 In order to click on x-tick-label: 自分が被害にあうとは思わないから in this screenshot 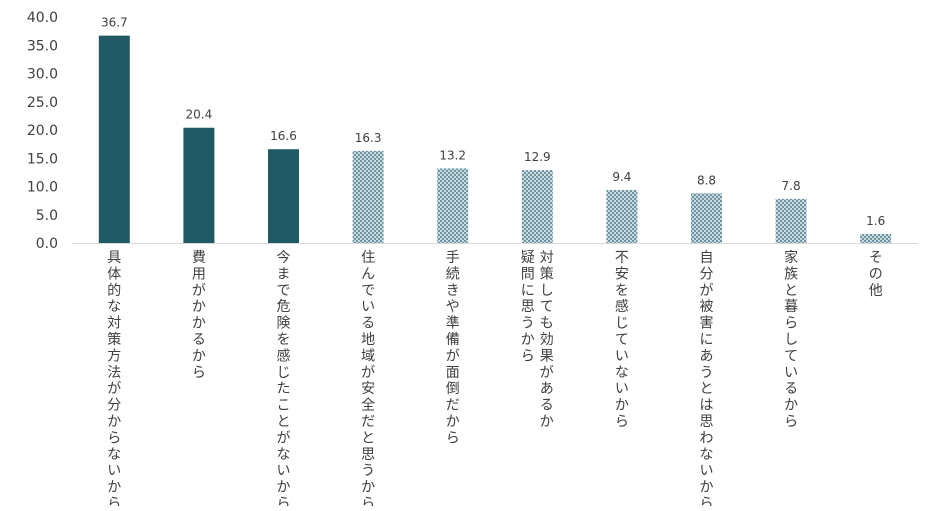, I will do `click(707, 380)`.